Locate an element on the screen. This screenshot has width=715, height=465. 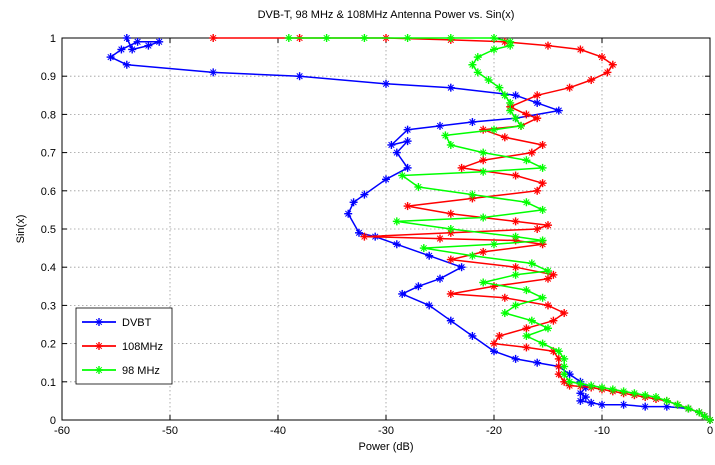
x-tick-label: -10 is located at coordinates (602, 431).